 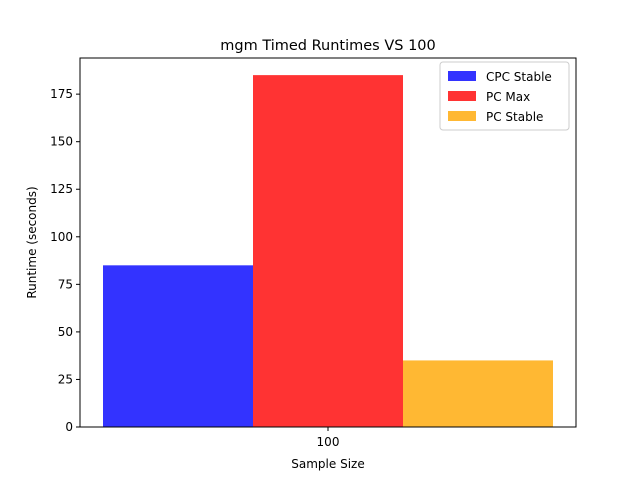 I want to click on y-tick-label: 150, so click(x=61, y=142).